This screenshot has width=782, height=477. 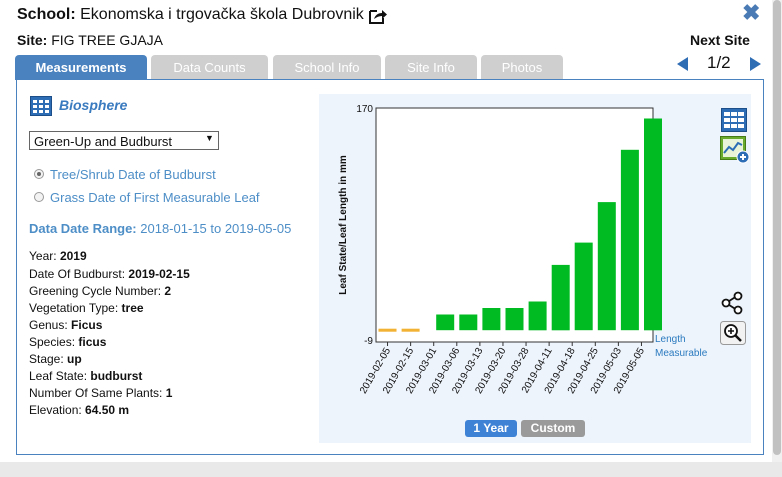 I want to click on share-icon, so click(x=732, y=303).